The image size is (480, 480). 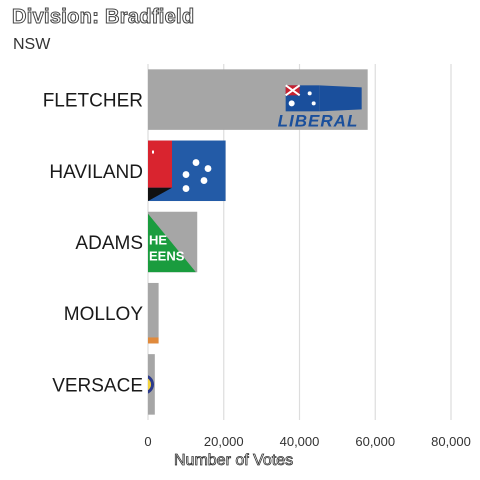 I want to click on liberal-logo-text: LIBERAL, so click(x=318, y=120).